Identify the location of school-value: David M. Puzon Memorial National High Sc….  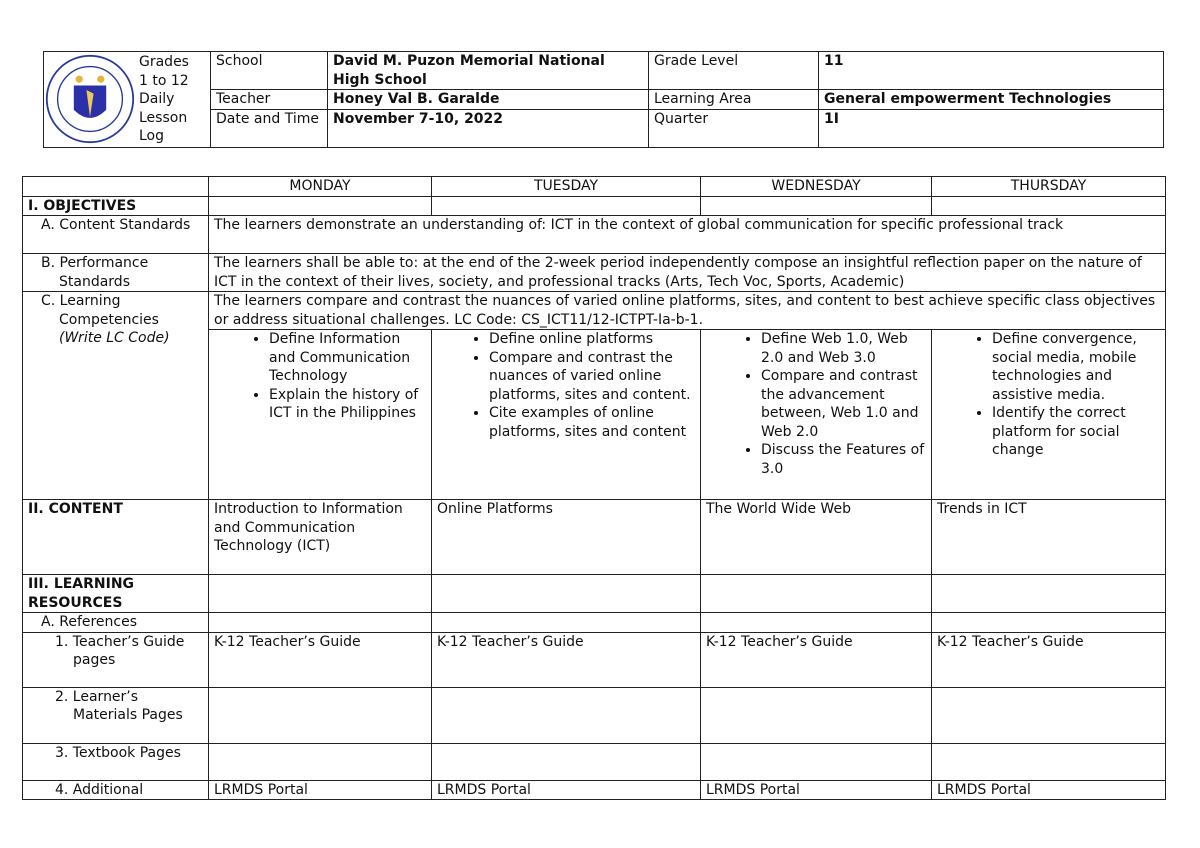
(488, 70).